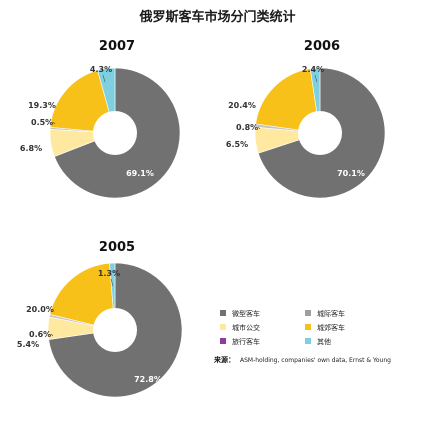 The width and height of the screenshot is (435, 443). What do you see at coordinates (117, 46) in the screenshot?
I see `year-title: 2007` at bounding box center [117, 46].